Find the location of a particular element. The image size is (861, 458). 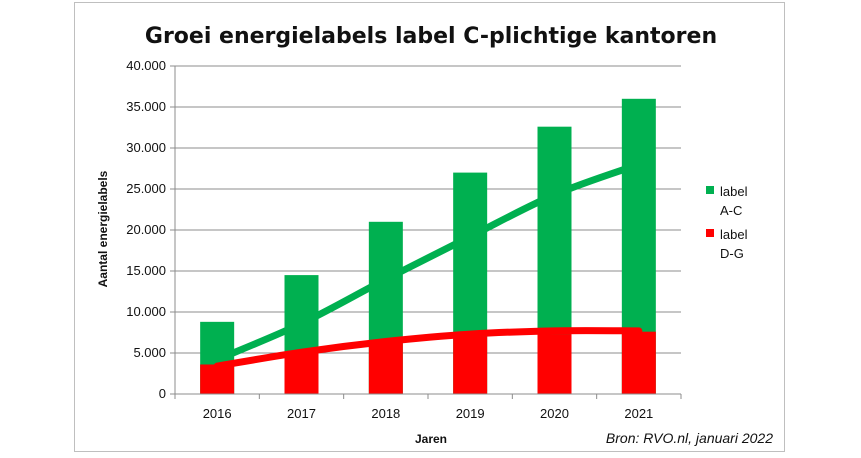

bar-d-g-2017 is located at coordinates (301, 373).